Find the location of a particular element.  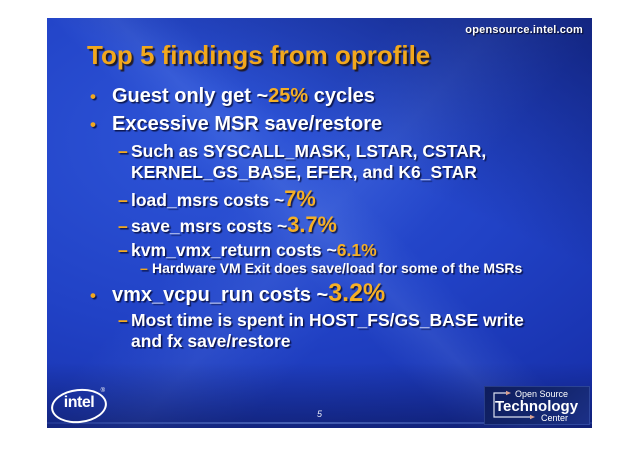

ostc-bracket-arrows-icon is located at coordinates (514, 405).